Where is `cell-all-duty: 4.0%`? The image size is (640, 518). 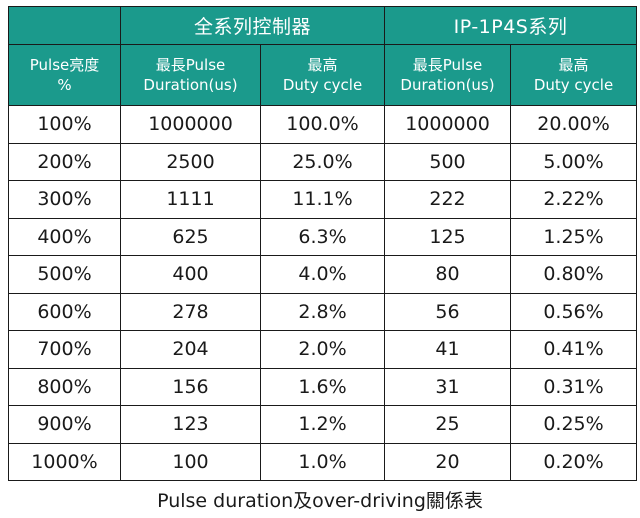 cell-all-duty: 4.0% is located at coordinates (322, 274).